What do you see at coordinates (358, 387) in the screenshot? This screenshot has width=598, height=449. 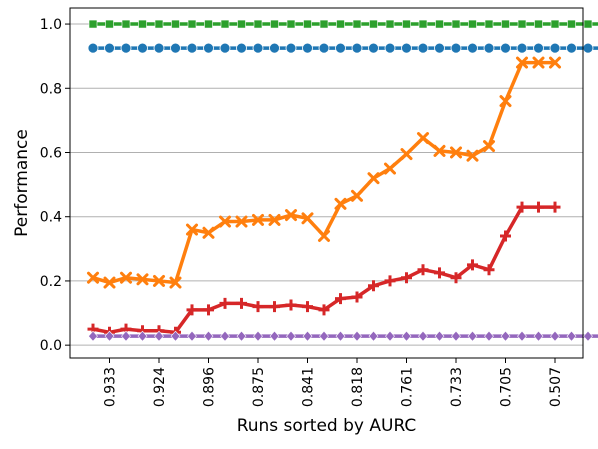 I see `x-tick-label: 0.818` at bounding box center [358, 387].